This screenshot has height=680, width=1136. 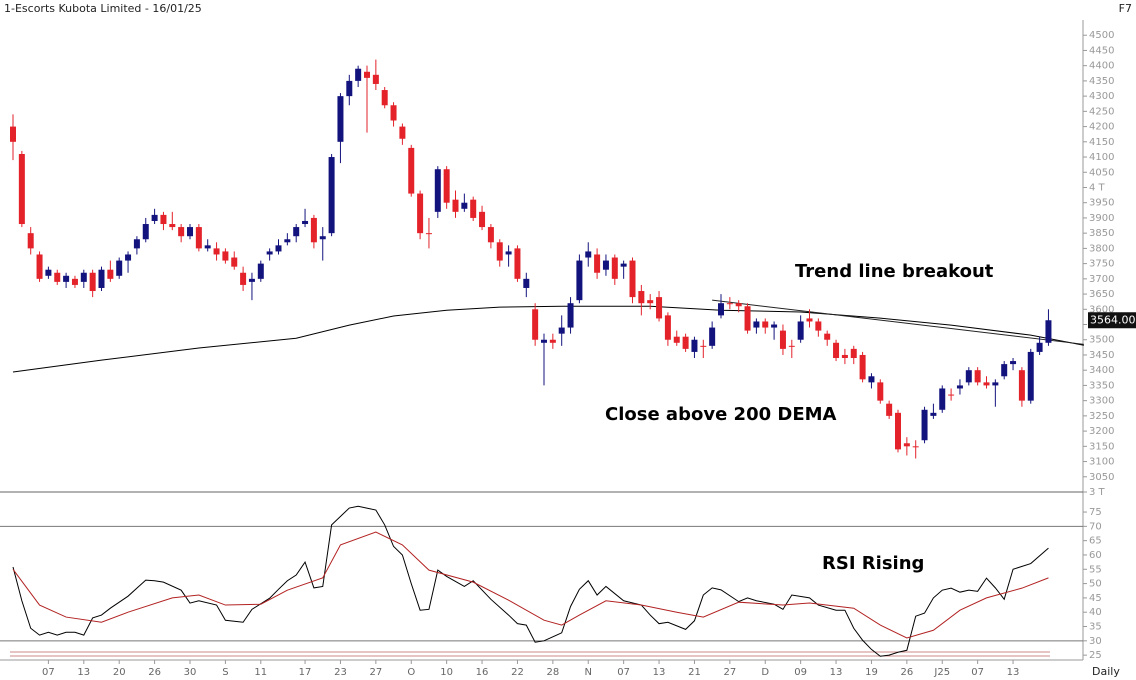 I want to click on x-tick-label: 11, so click(x=260, y=672).